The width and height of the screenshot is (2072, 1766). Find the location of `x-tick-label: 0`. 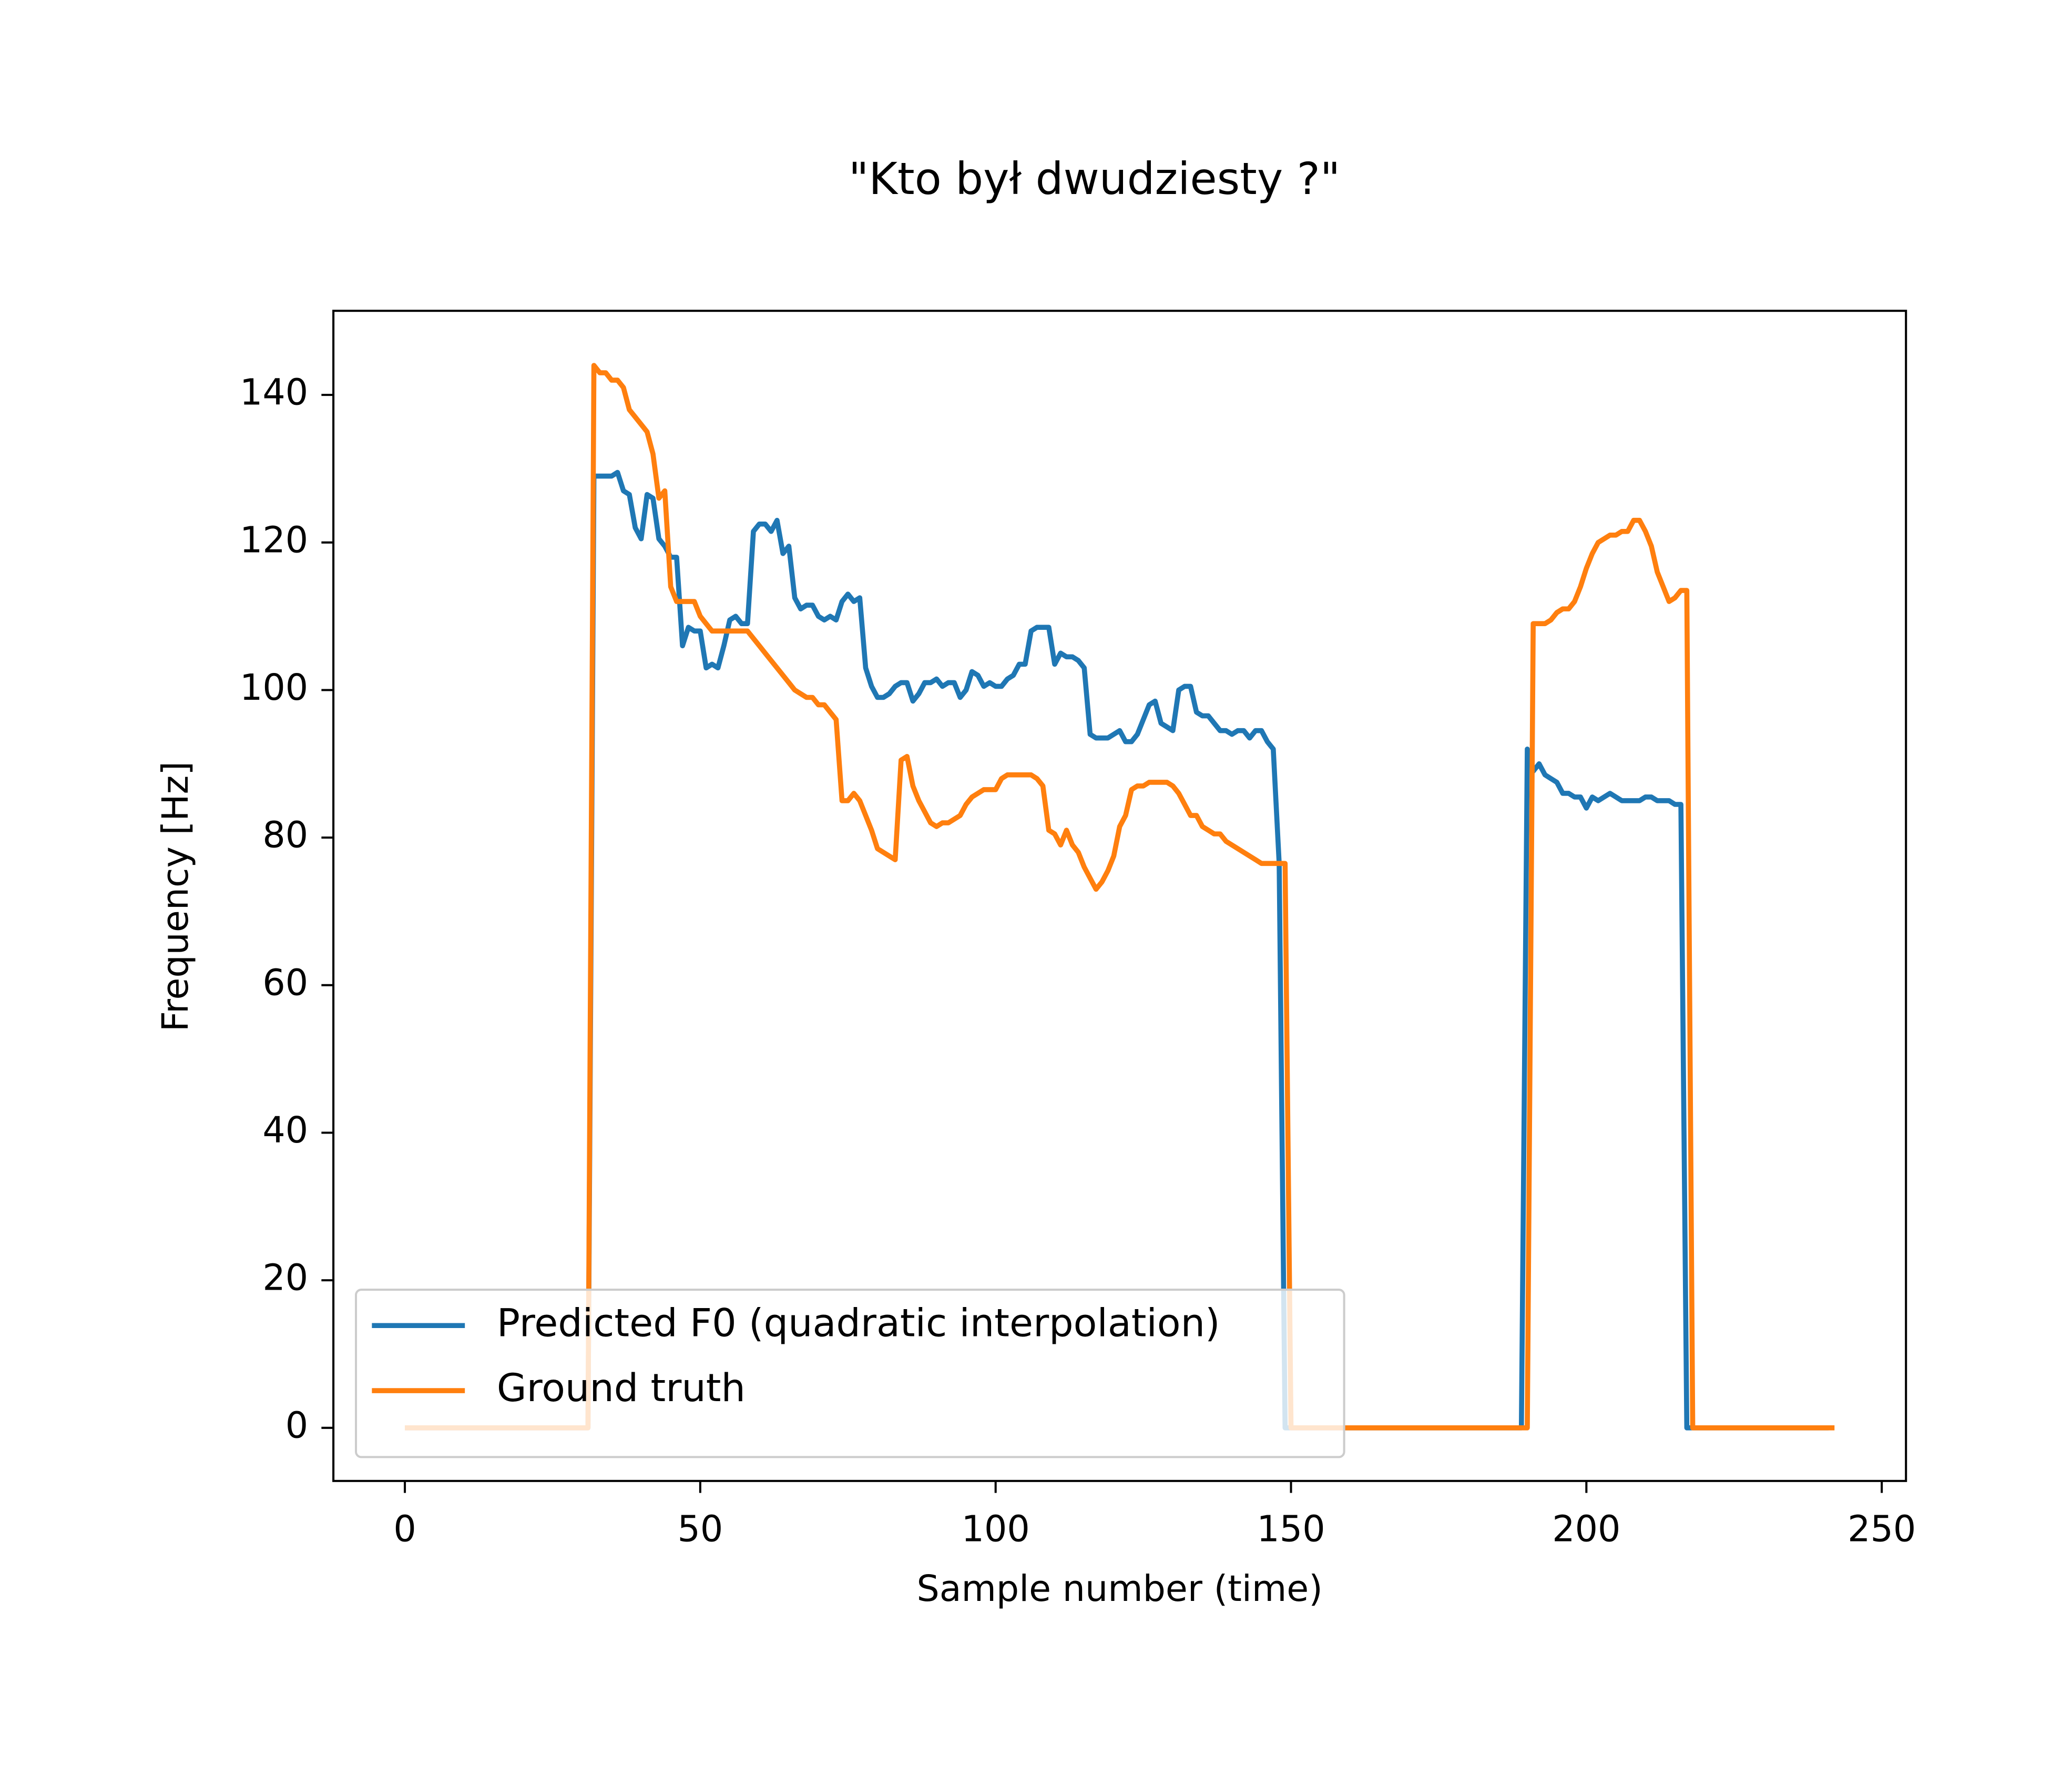

x-tick-label: 0 is located at coordinates (404, 1529).